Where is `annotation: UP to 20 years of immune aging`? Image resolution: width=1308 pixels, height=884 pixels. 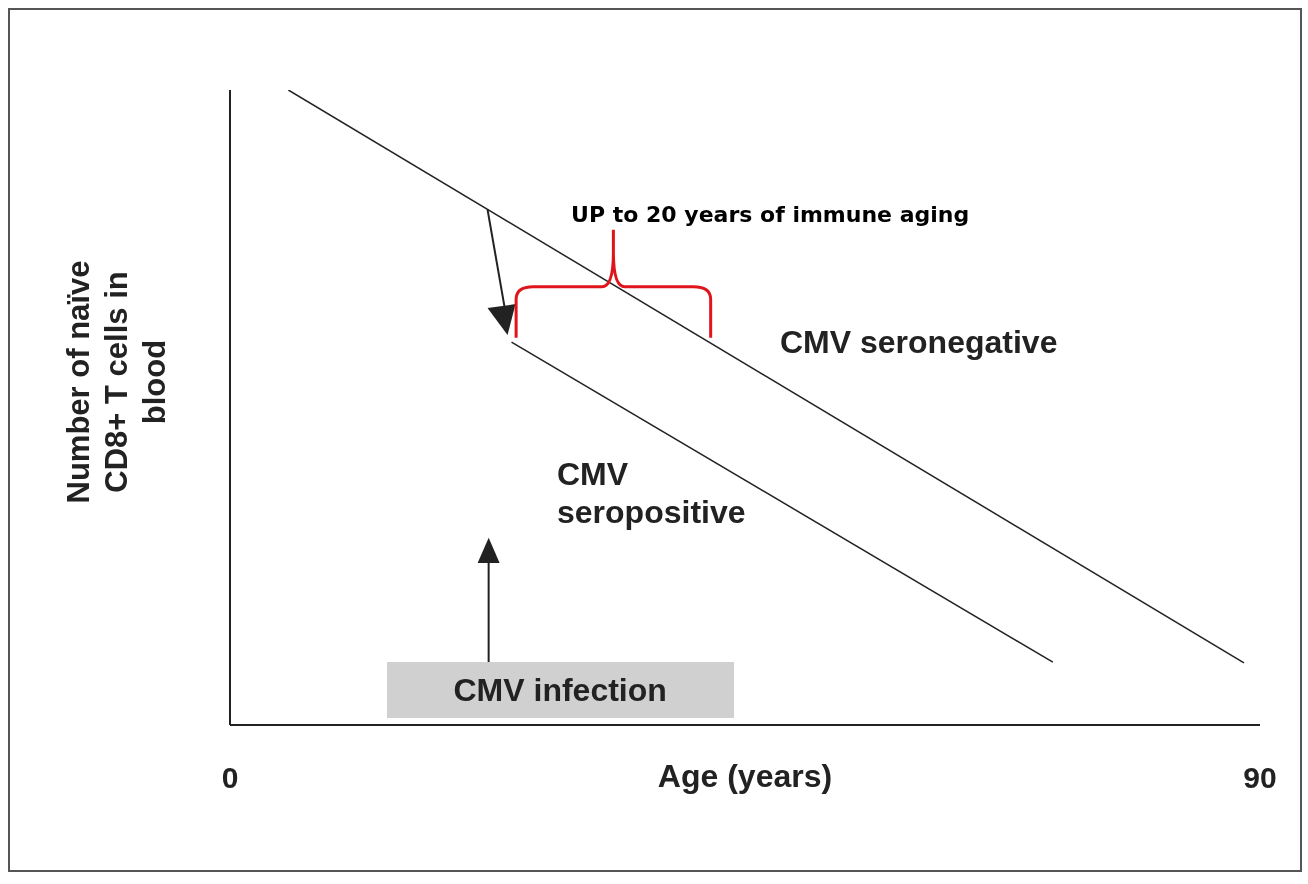 annotation: UP to 20 years of immune aging is located at coordinates (770, 214).